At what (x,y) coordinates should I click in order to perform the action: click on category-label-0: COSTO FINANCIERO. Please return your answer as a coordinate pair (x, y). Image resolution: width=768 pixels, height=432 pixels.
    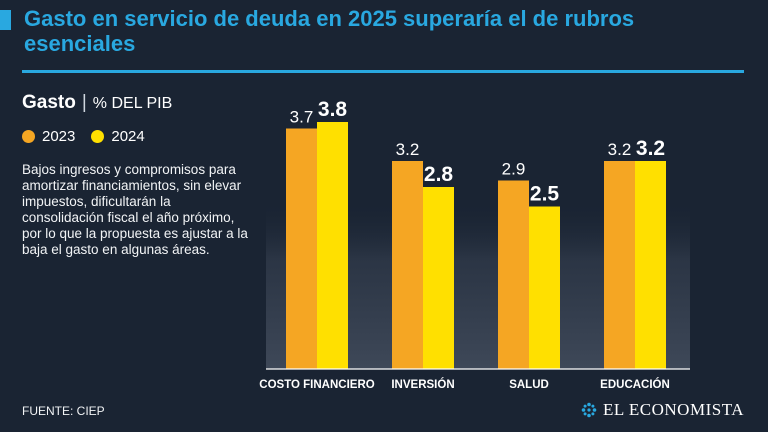
    Looking at the image, I should click on (316, 385).